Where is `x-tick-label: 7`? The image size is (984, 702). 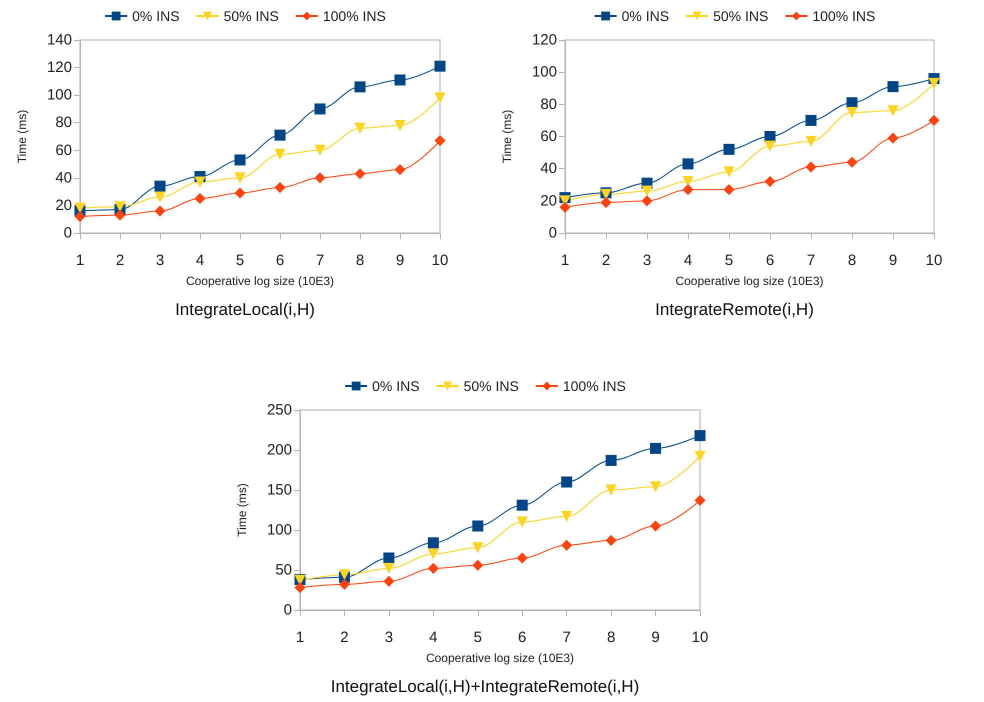 x-tick-label: 7 is located at coordinates (566, 637).